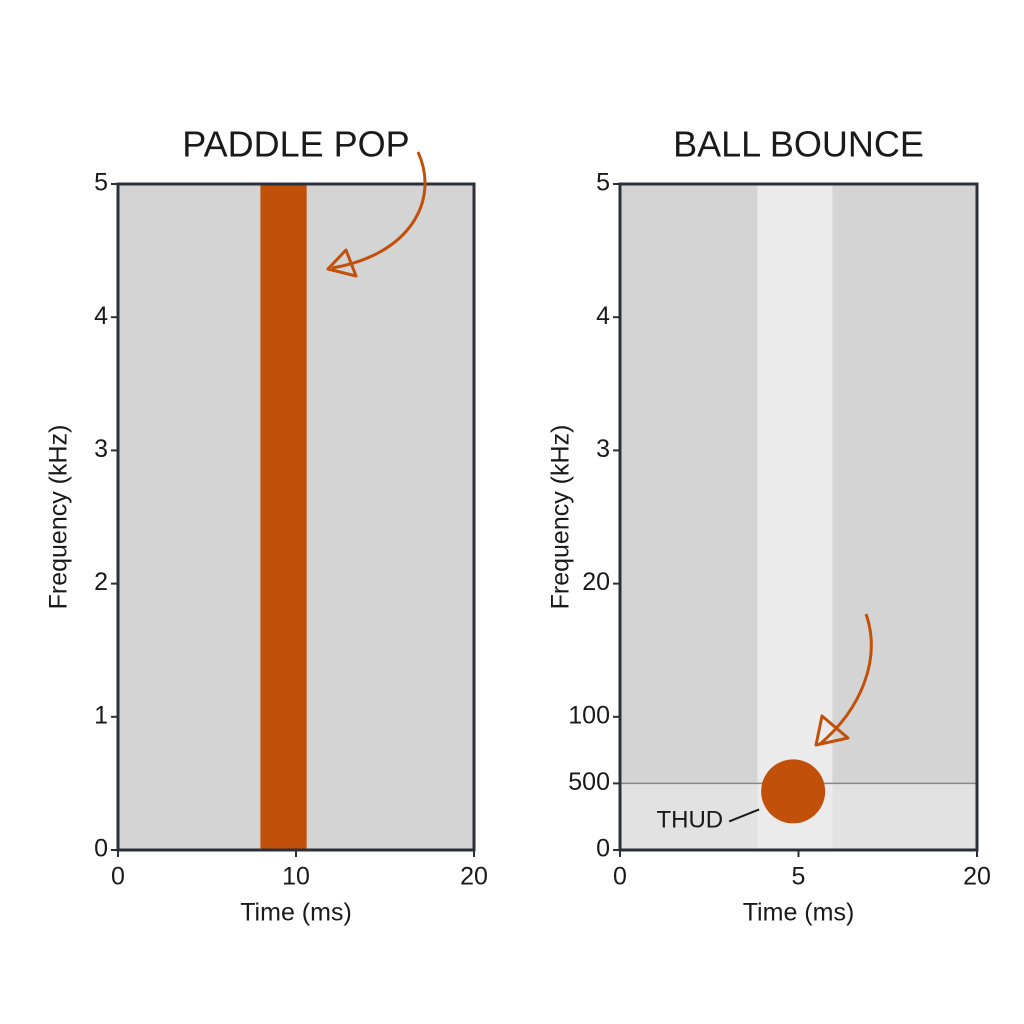 The image size is (1024, 1024). Describe the element at coordinates (589, 715) in the screenshot. I see `y-tick-label: 100` at that location.